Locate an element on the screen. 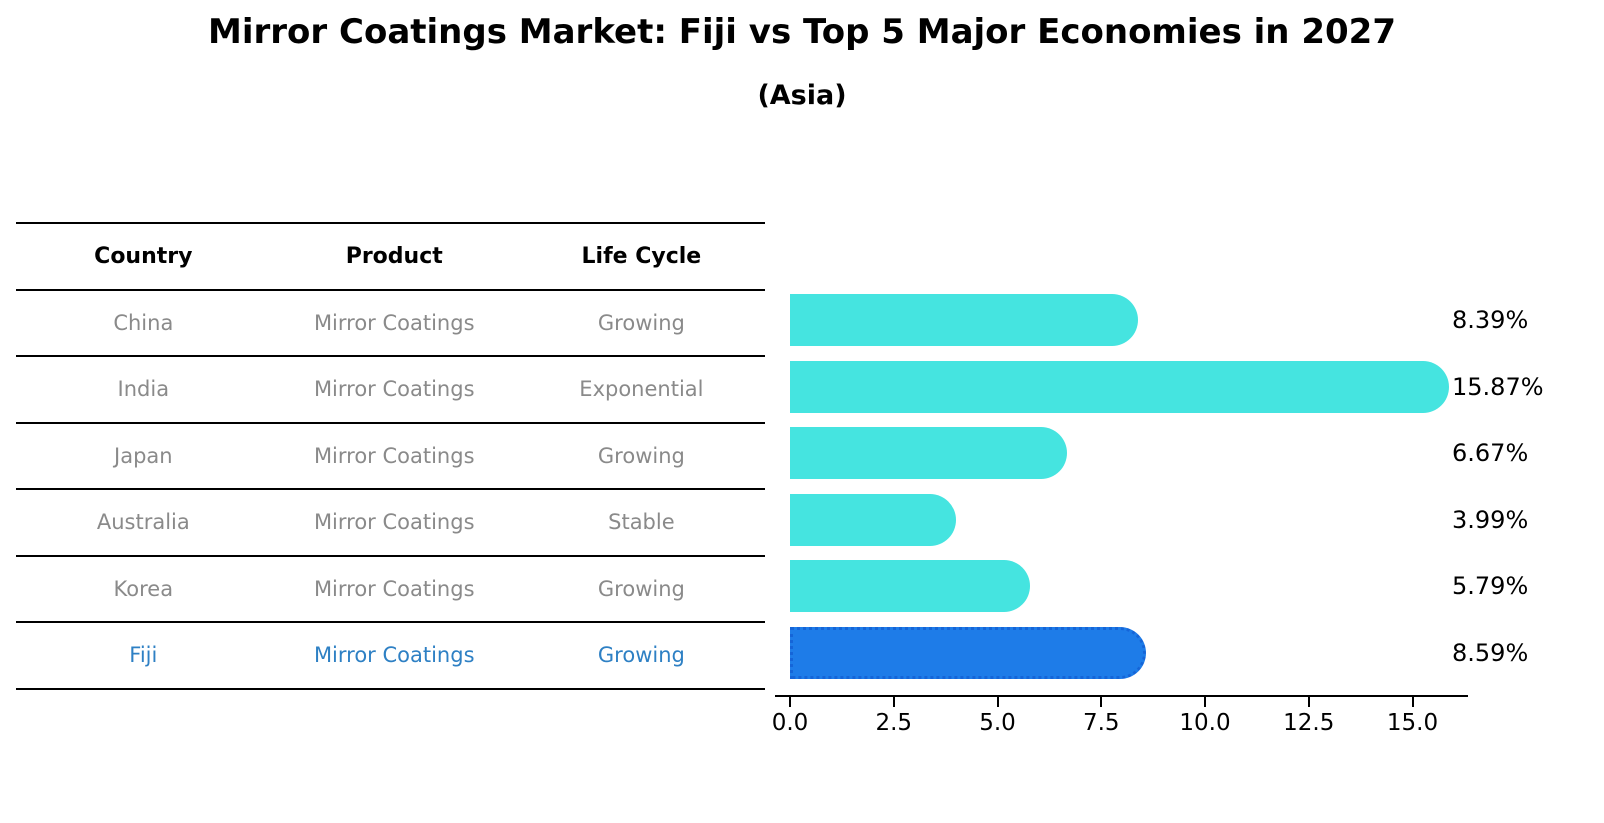 The height and width of the screenshot is (823, 1604). bar-value-australia: 3.99% is located at coordinates (1490, 519).